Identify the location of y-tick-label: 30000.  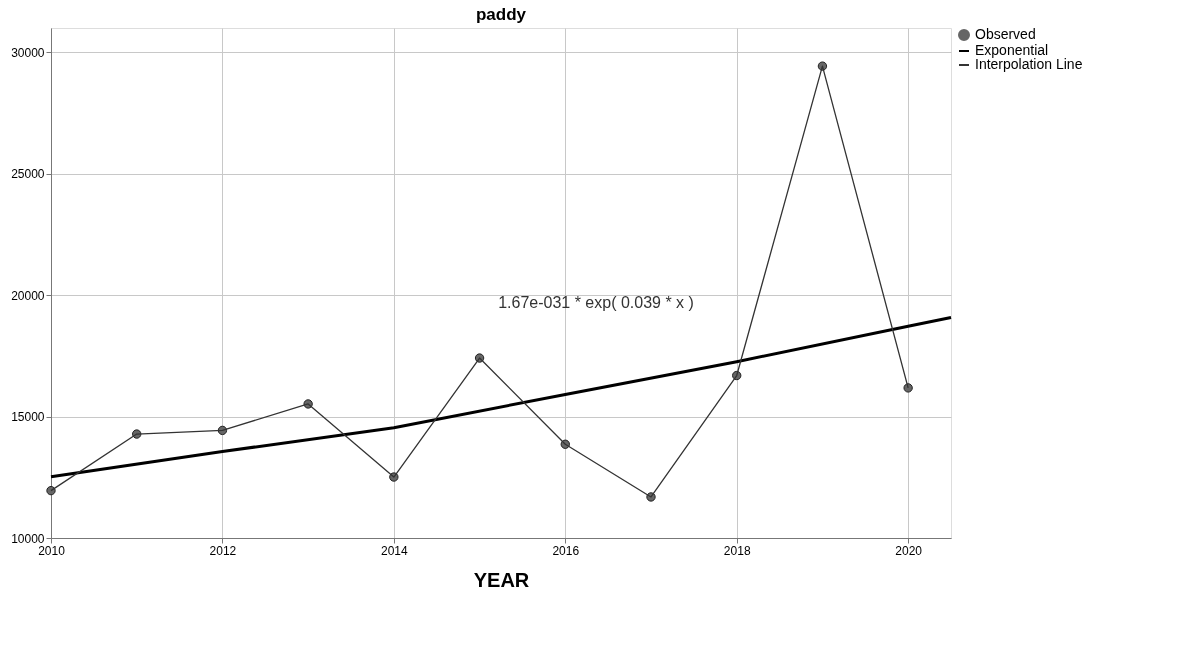
(28, 52).